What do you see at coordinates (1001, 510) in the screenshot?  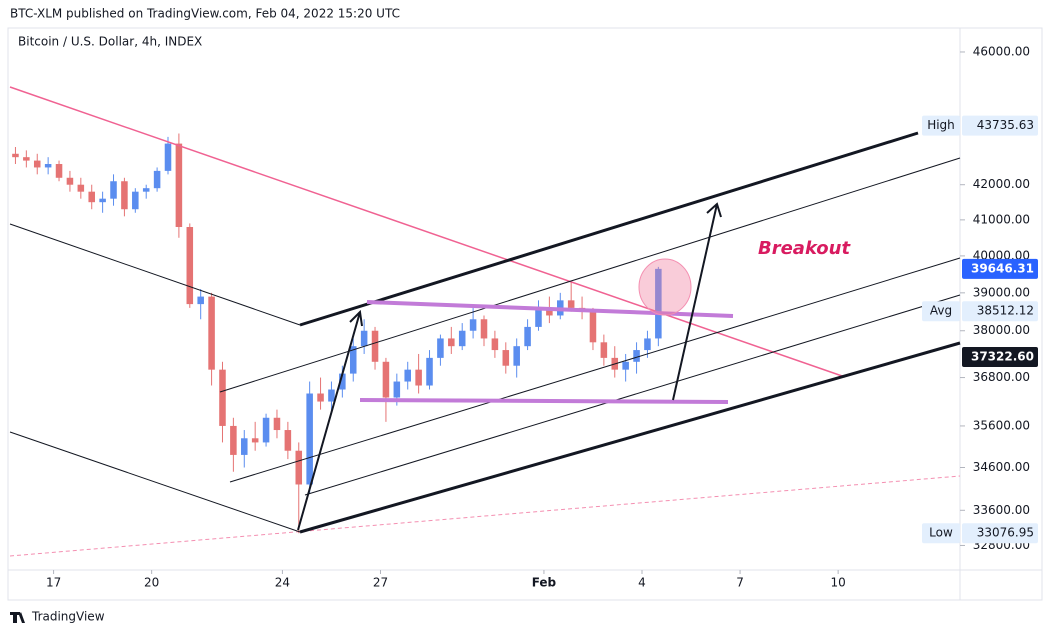 I see `y-tick-label: 33600.00` at bounding box center [1001, 510].